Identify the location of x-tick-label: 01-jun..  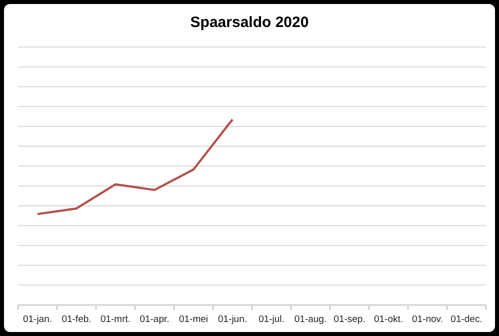
(233, 319).